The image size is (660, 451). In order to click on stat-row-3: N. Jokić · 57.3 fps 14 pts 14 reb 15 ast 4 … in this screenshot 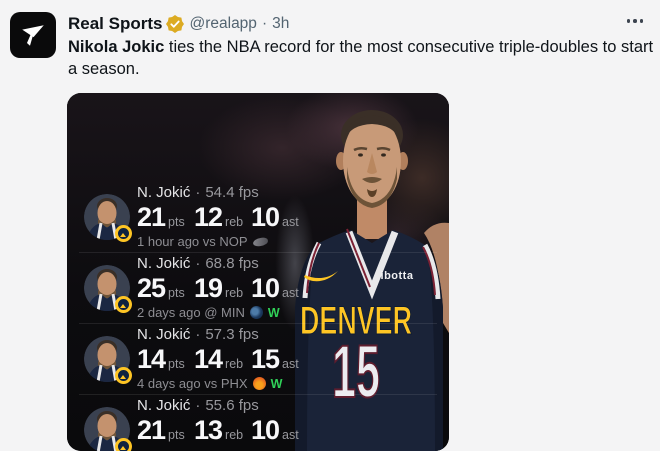, I will do `click(258, 358)`.